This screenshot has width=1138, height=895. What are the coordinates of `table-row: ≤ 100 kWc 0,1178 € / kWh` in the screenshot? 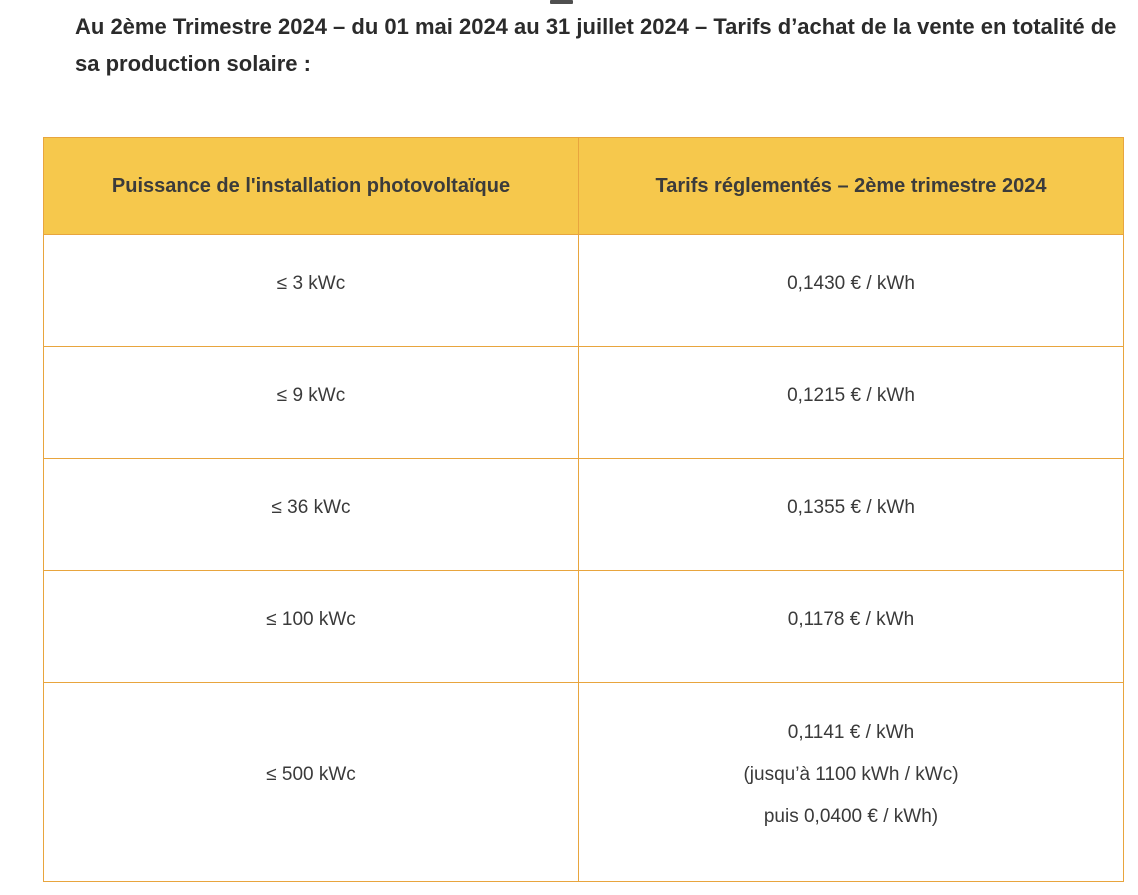 It's located at (583, 626).